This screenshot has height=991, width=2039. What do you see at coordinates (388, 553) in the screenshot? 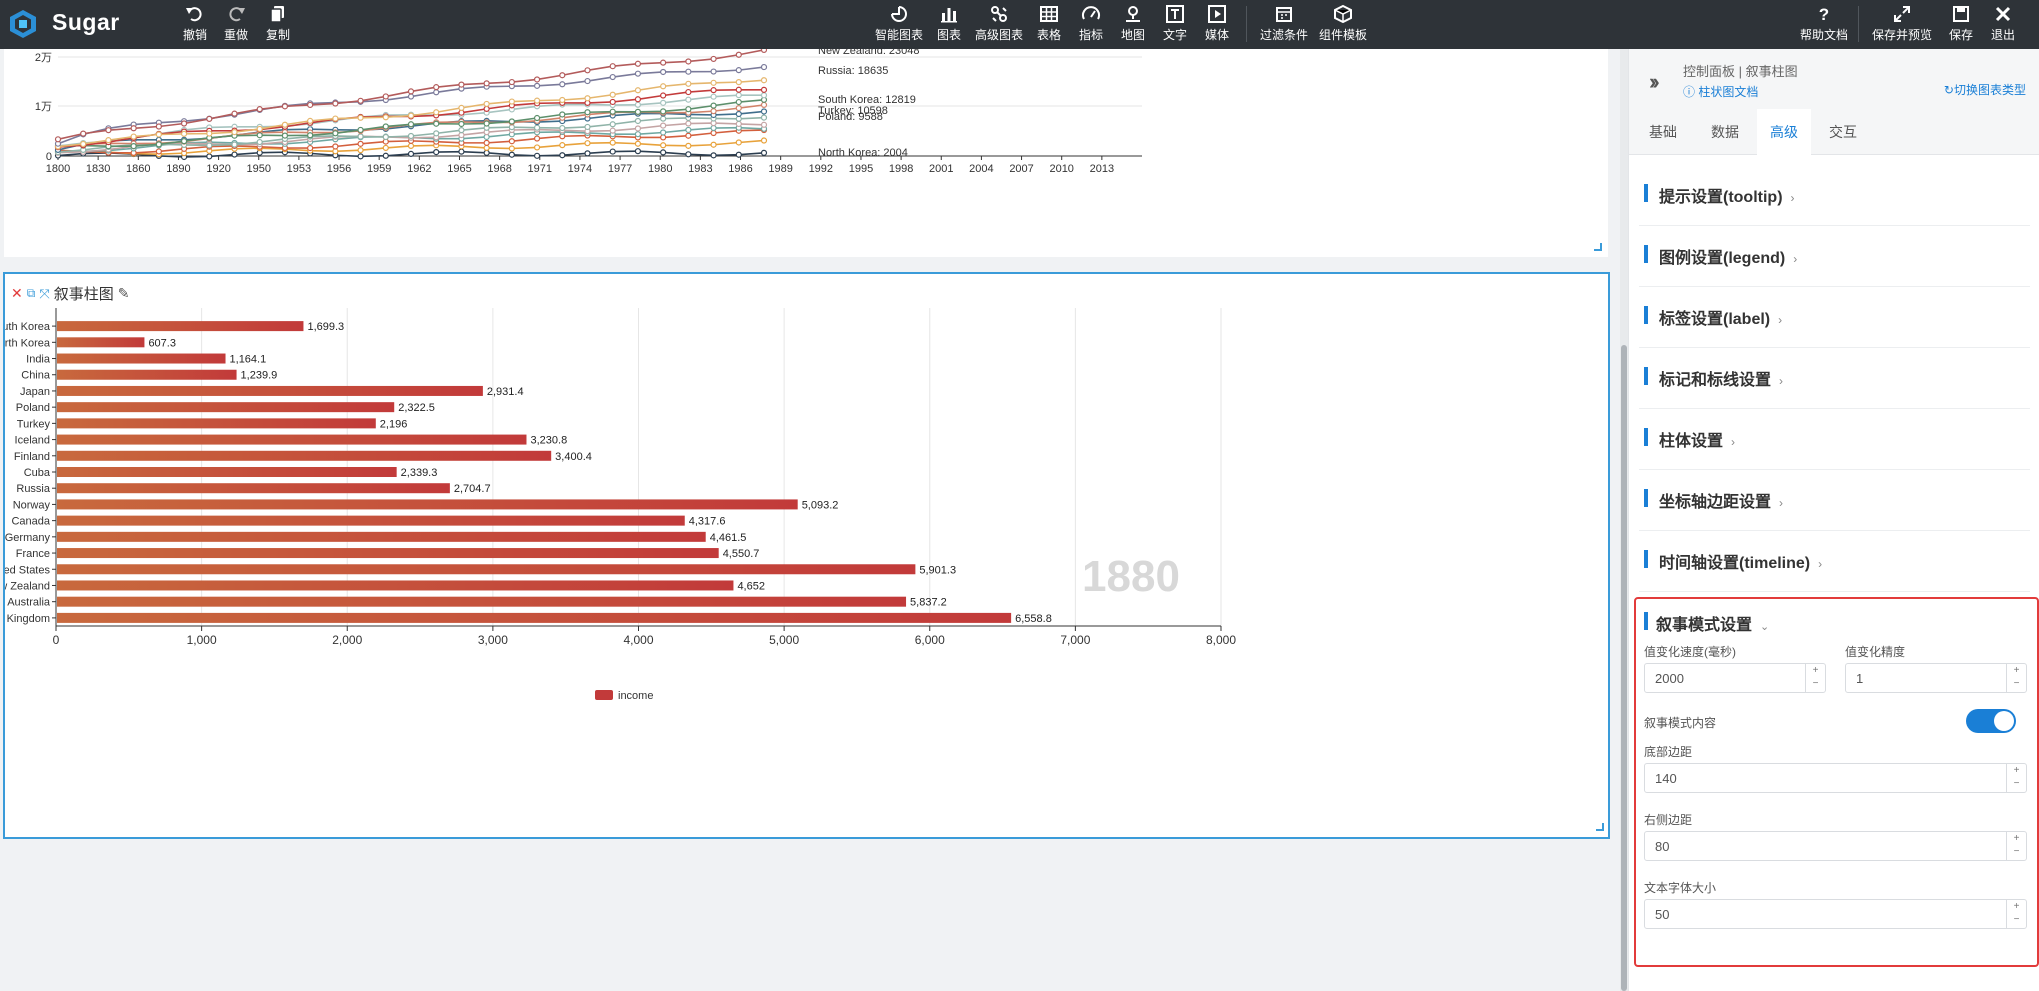
I see `bar` at bounding box center [388, 553].